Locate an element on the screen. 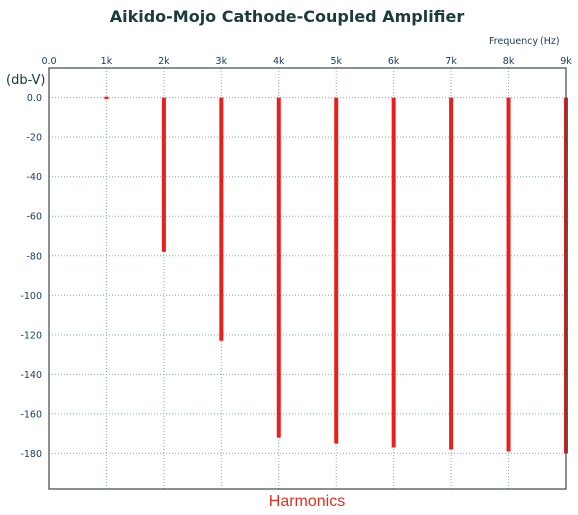 The image size is (578, 515). x-tick-label: 6k is located at coordinates (394, 61).